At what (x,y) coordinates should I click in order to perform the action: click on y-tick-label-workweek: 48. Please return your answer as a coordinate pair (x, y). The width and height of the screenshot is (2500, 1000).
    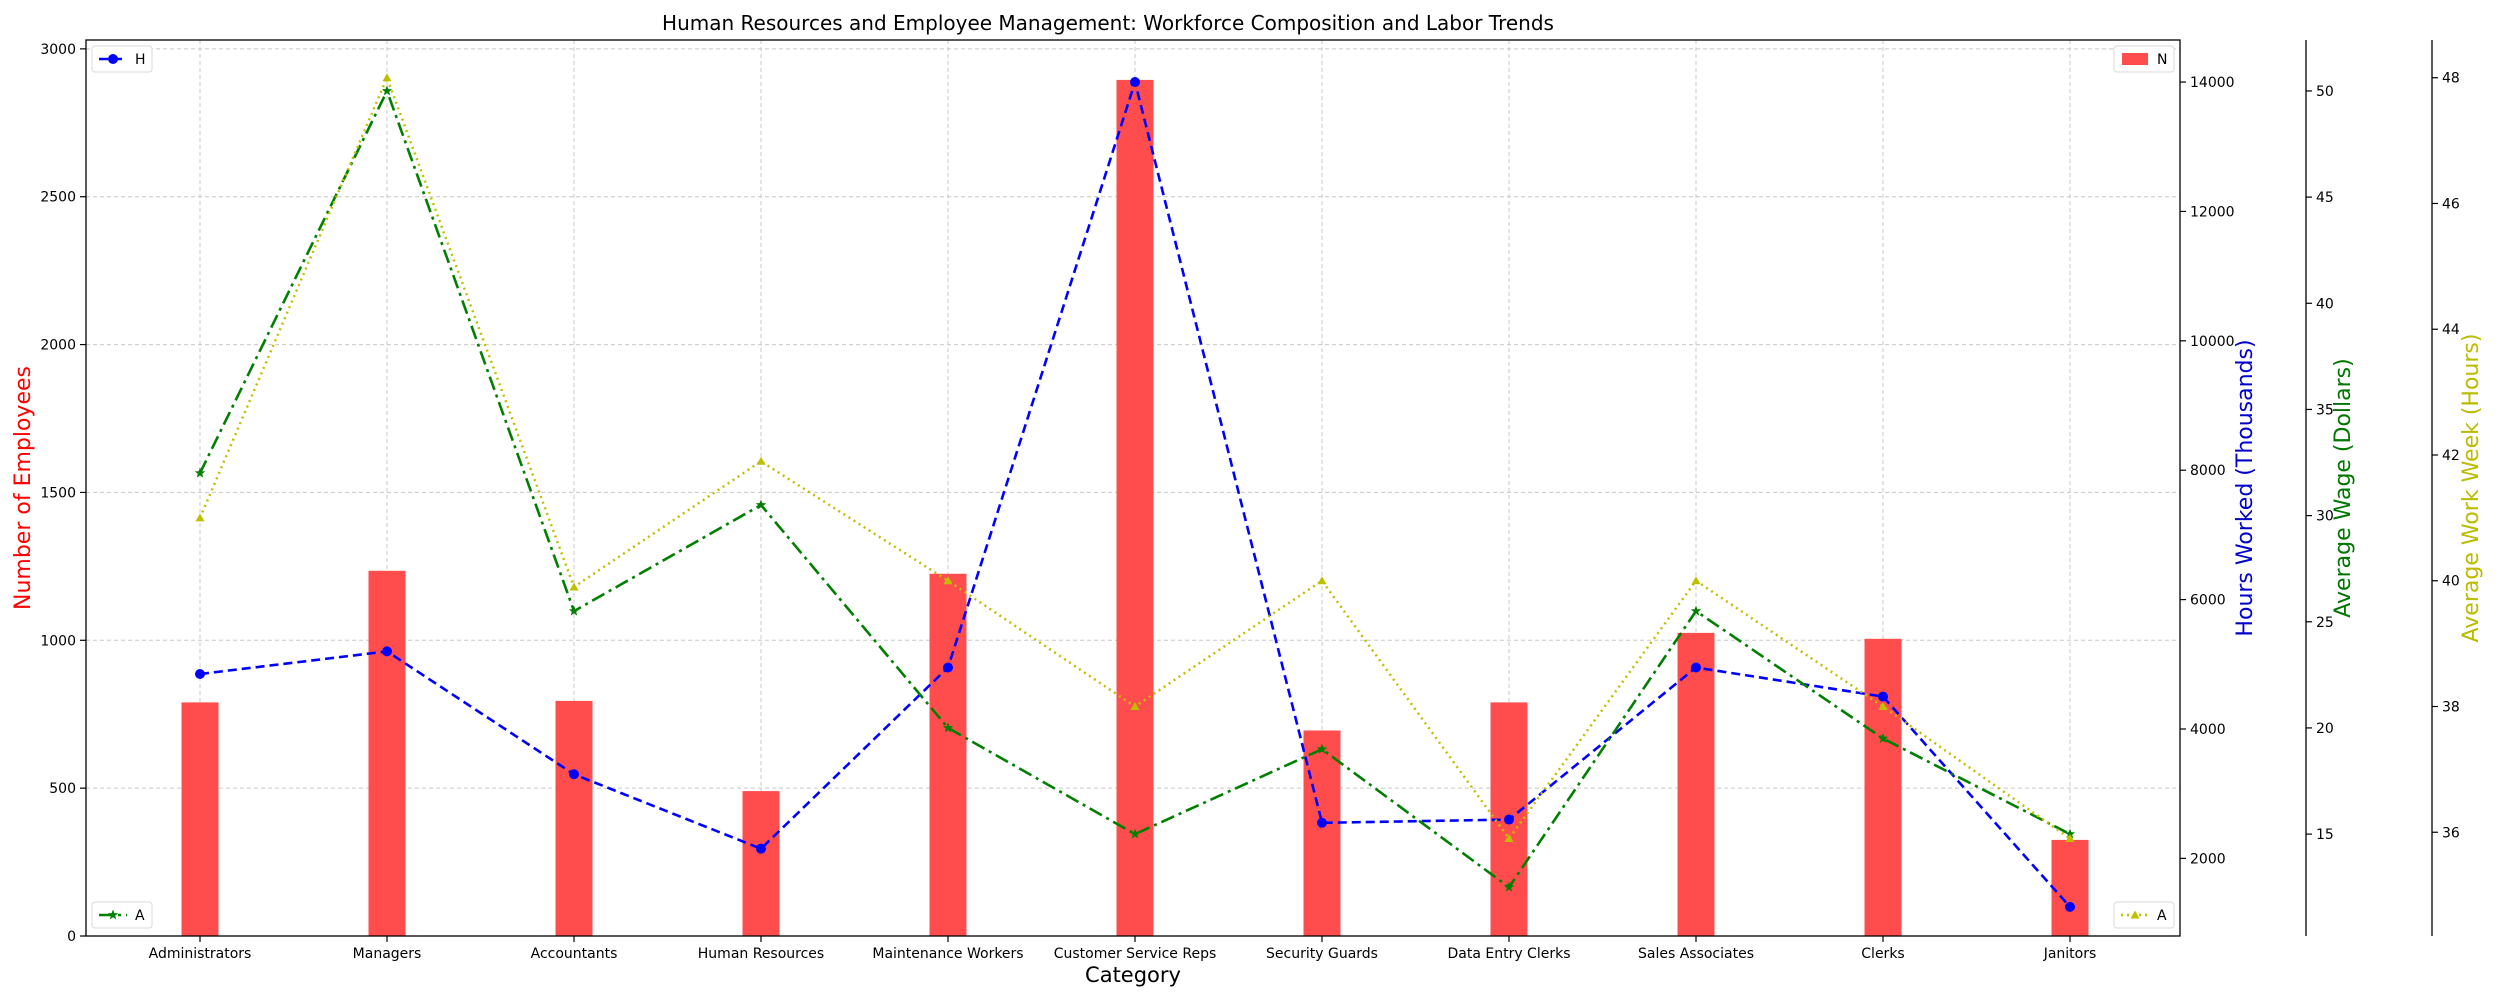
    Looking at the image, I should click on (2451, 79).